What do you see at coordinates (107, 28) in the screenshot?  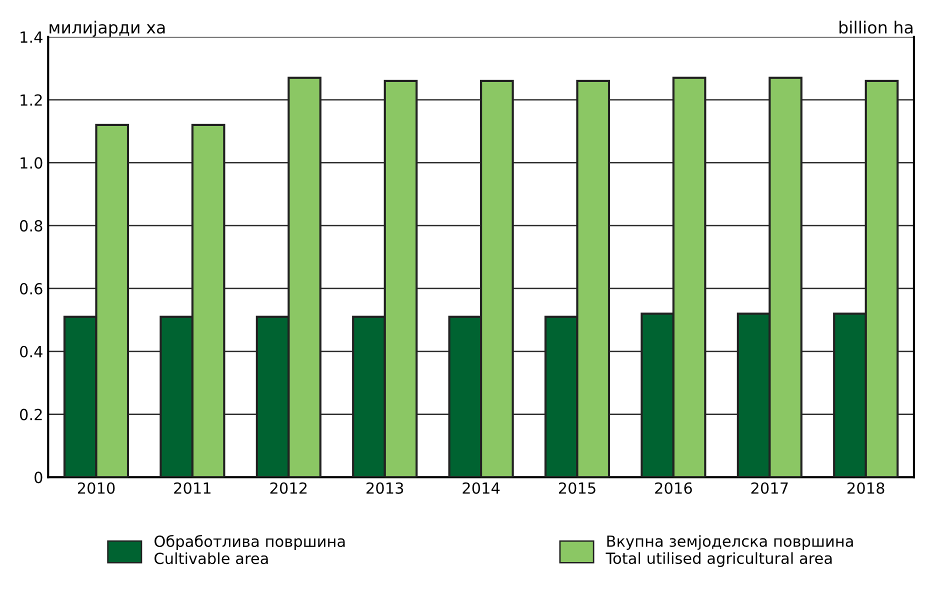 I see `y-axis-title: милијарди ха` at bounding box center [107, 28].